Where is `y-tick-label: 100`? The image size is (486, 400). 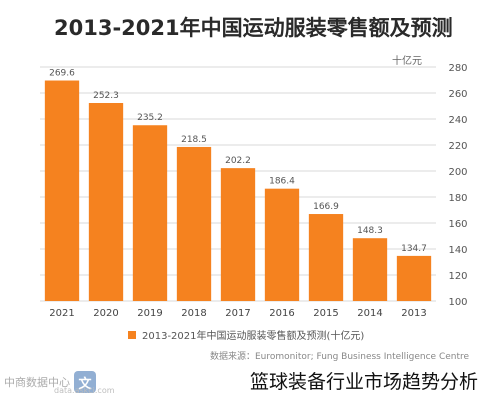
y-tick-label: 100 is located at coordinates (457, 302).